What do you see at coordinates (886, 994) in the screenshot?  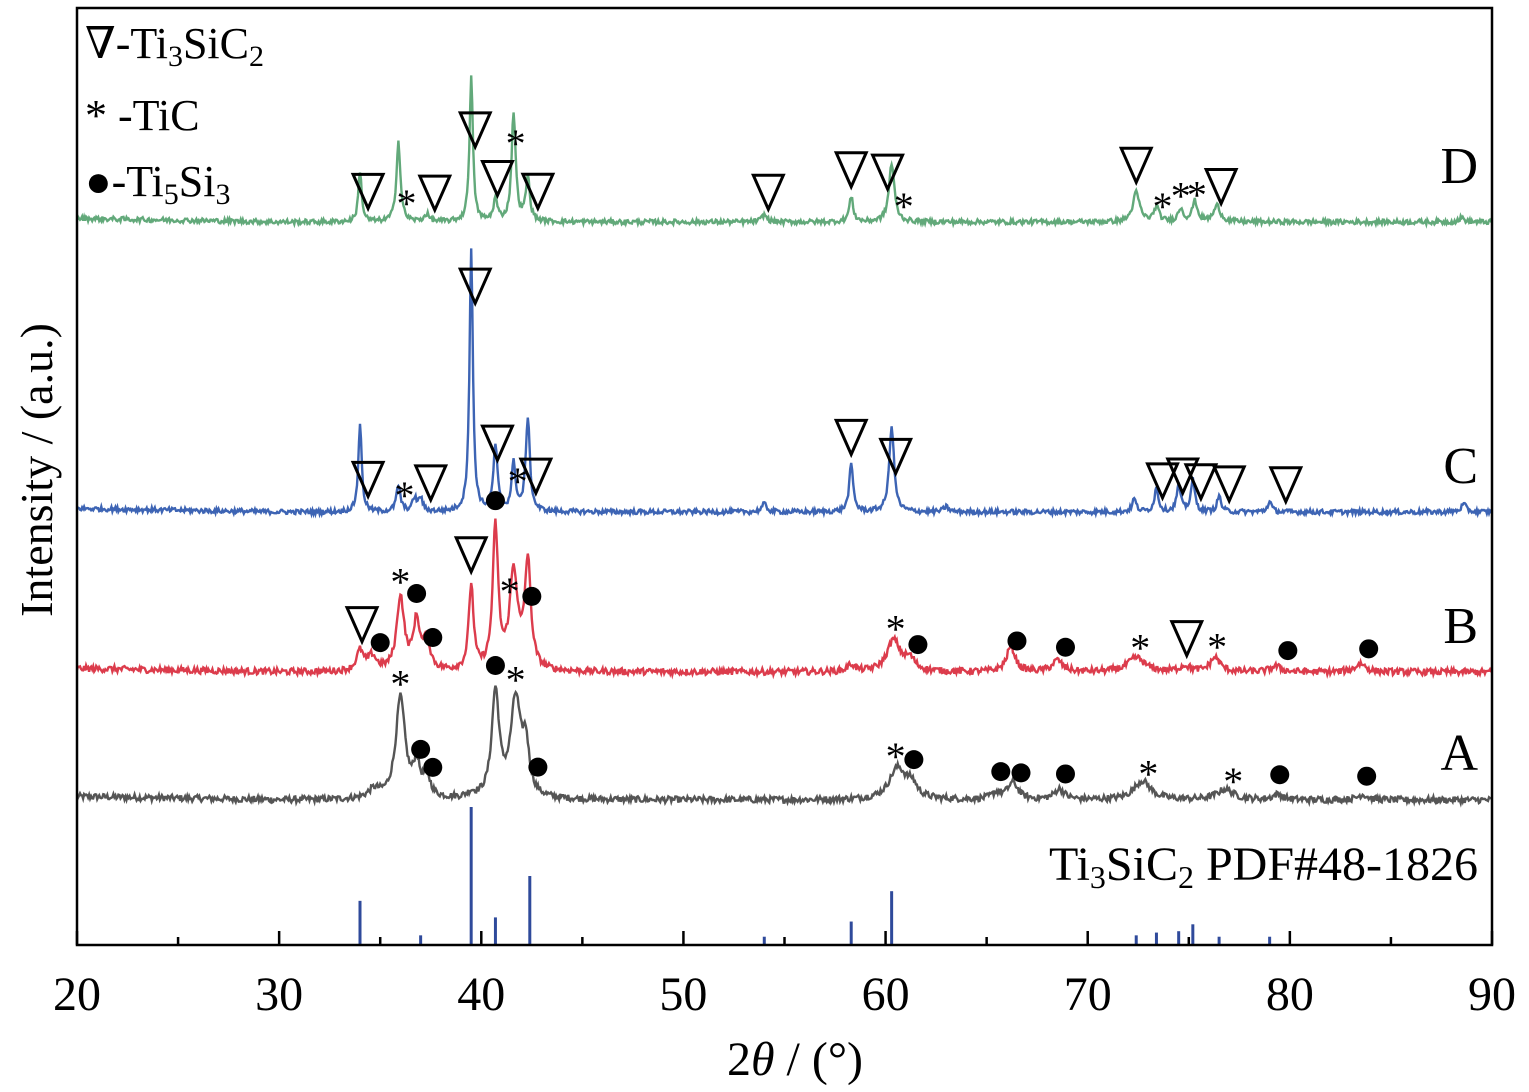 I see `x-tick-label: 60` at bounding box center [886, 994].